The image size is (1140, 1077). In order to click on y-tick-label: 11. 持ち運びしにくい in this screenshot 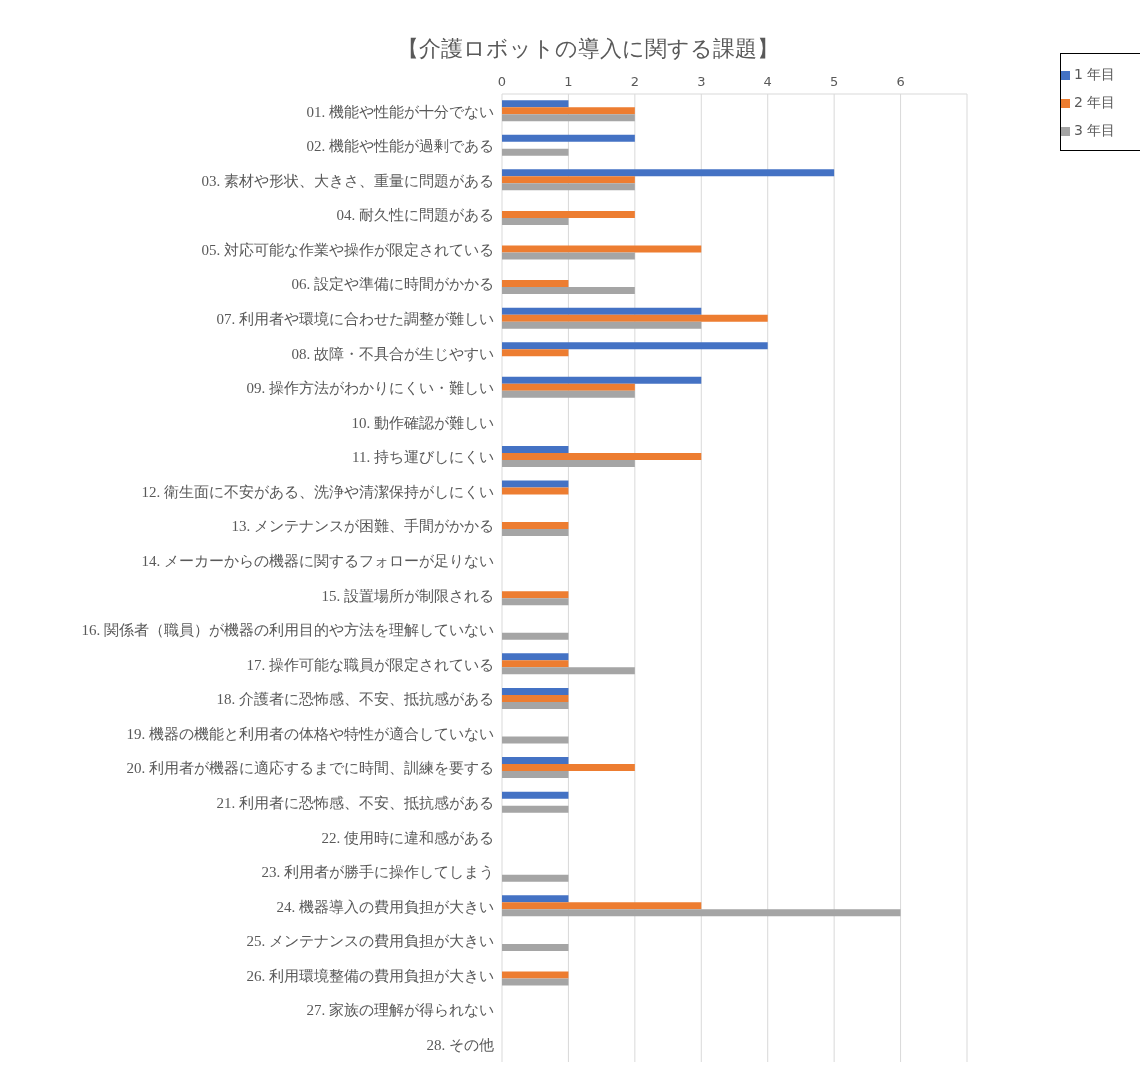, I will do `click(423, 457)`.